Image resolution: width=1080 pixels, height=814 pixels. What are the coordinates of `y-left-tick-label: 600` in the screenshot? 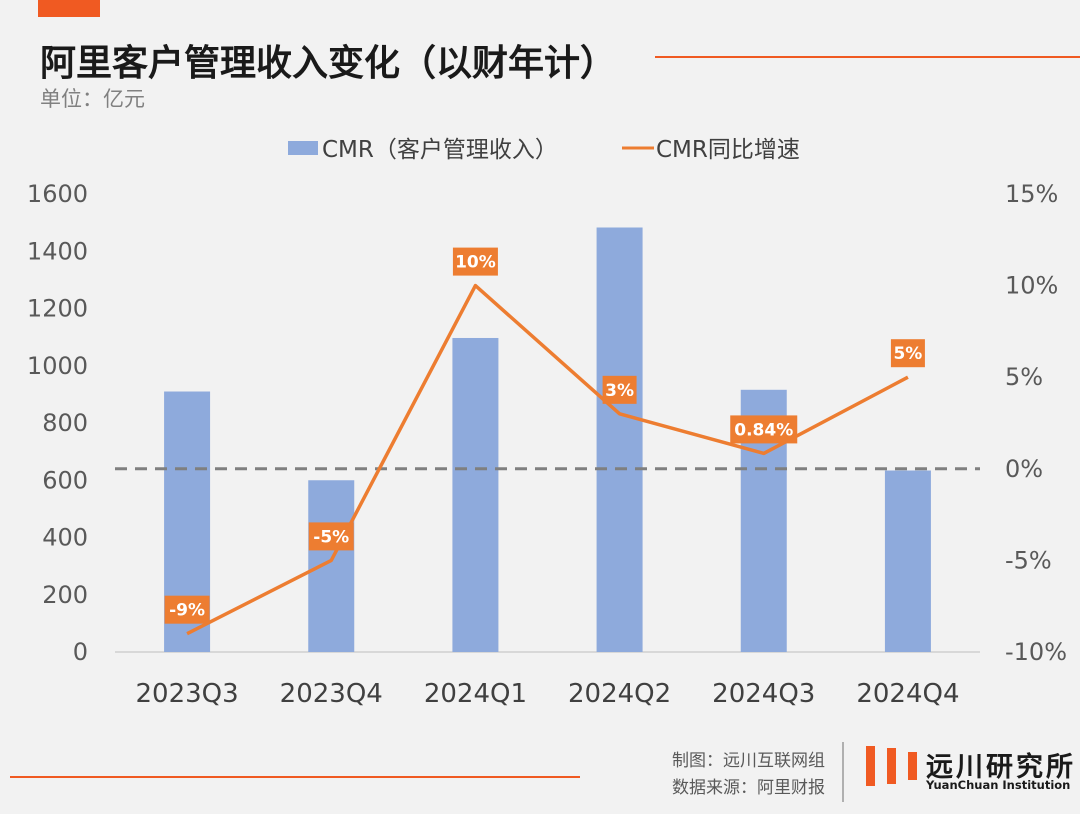 It's located at (65, 480).